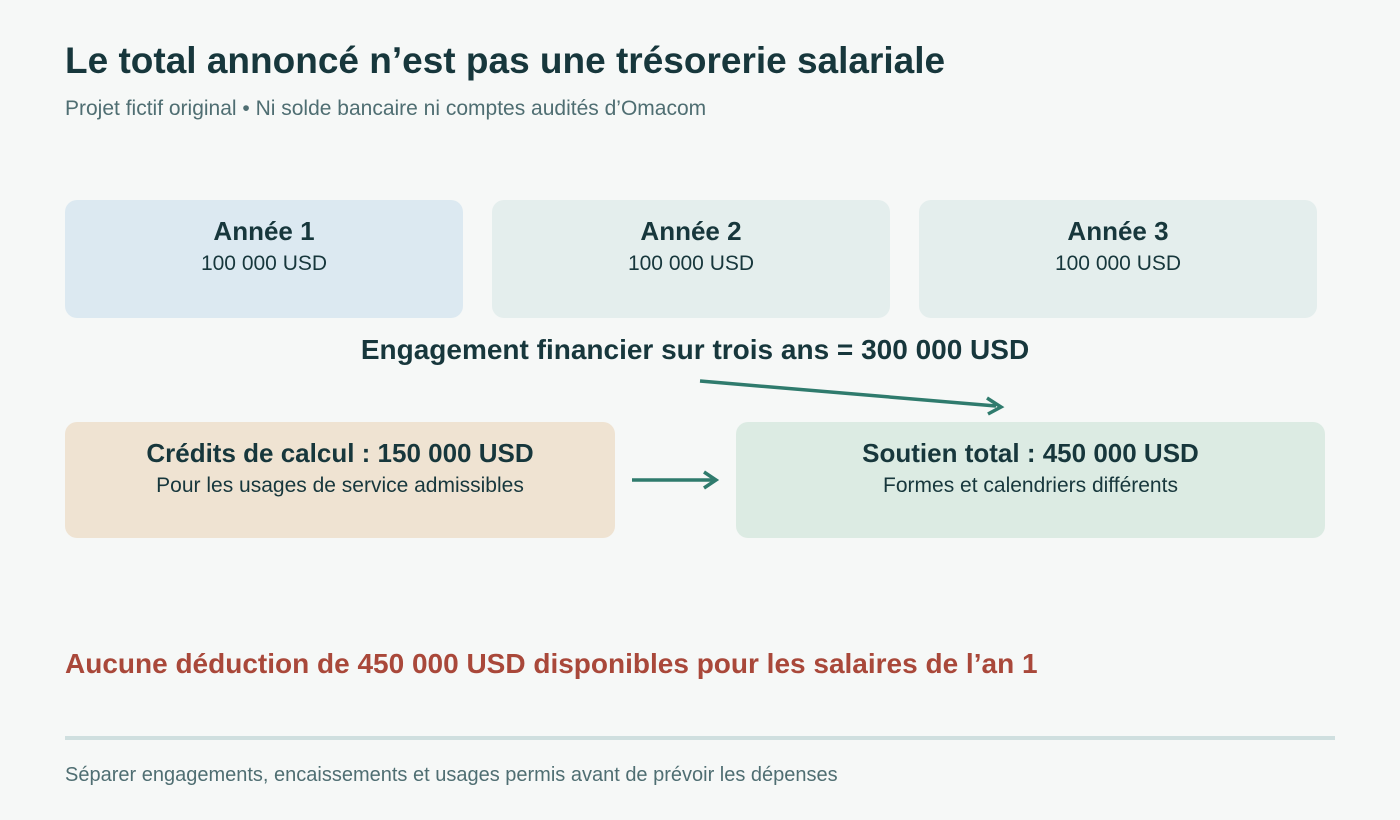 The width and height of the screenshot is (1400, 820). What do you see at coordinates (1118, 231) in the screenshot?
I see `year-3-label: Année 3` at bounding box center [1118, 231].